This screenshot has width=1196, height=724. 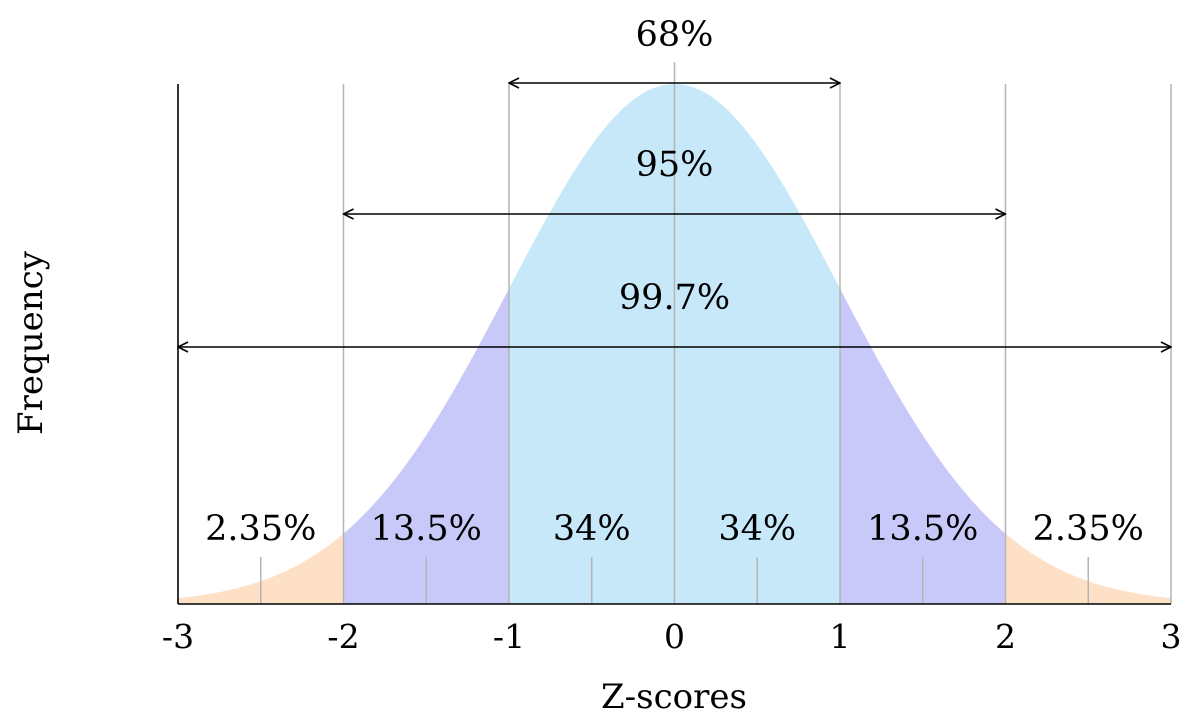 What do you see at coordinates (840, 636) in the screenshot?
I see `x-tick-label: 1` at bounding box center [840, 636].